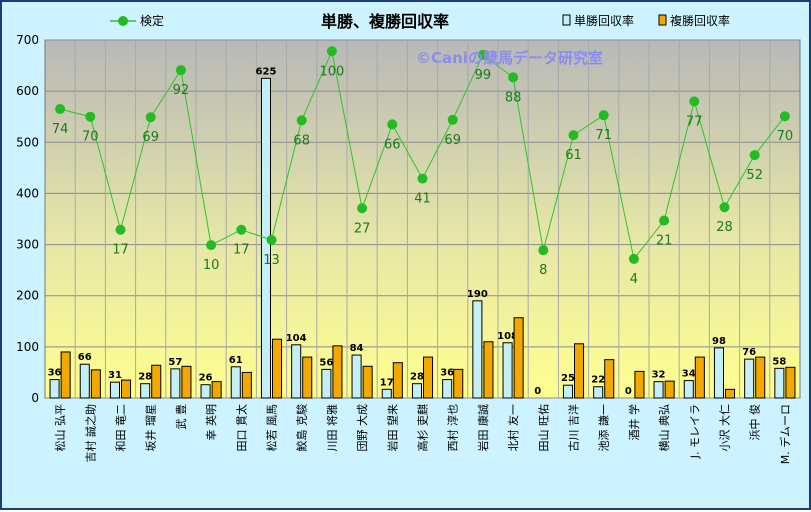 This screenshot has height=512, width=811. Describe the element at coordinates (483, 428) in the screenshot. I see `x-tick-label: 岩田 康誠` at that location.